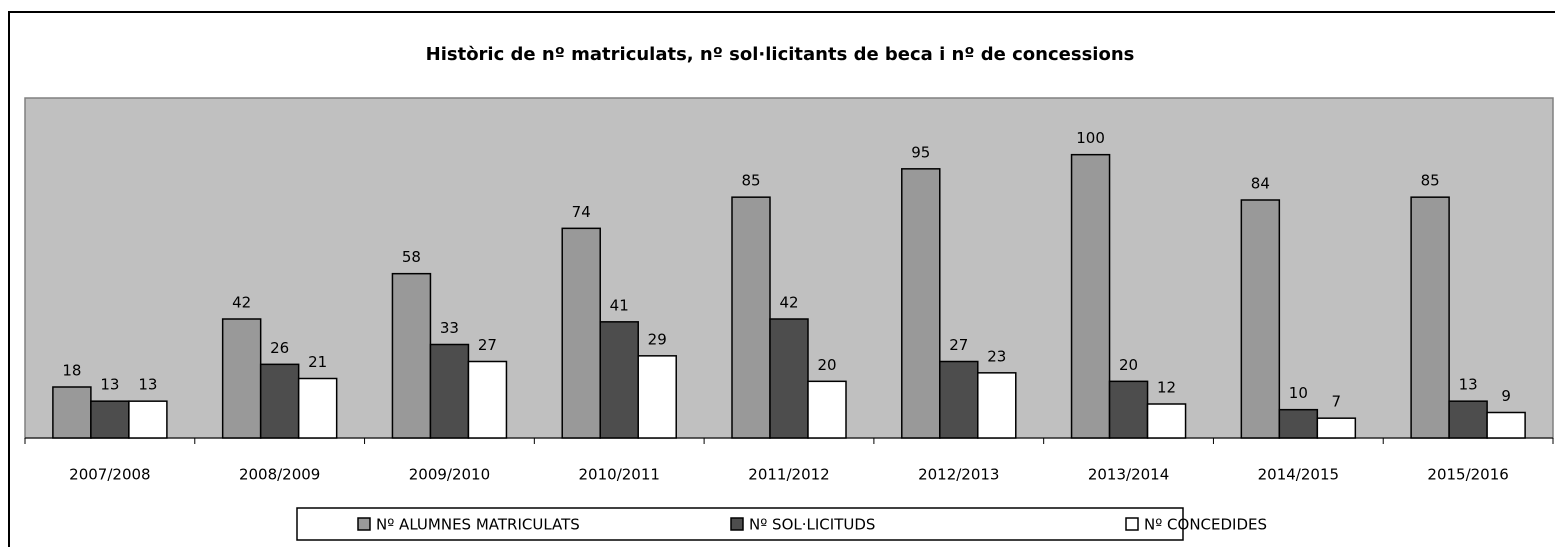  What do you see at coordinates (449, 475) in the screenshot?
I see `x-tick-label: 2009/2010` at bounding box center [449, 475].